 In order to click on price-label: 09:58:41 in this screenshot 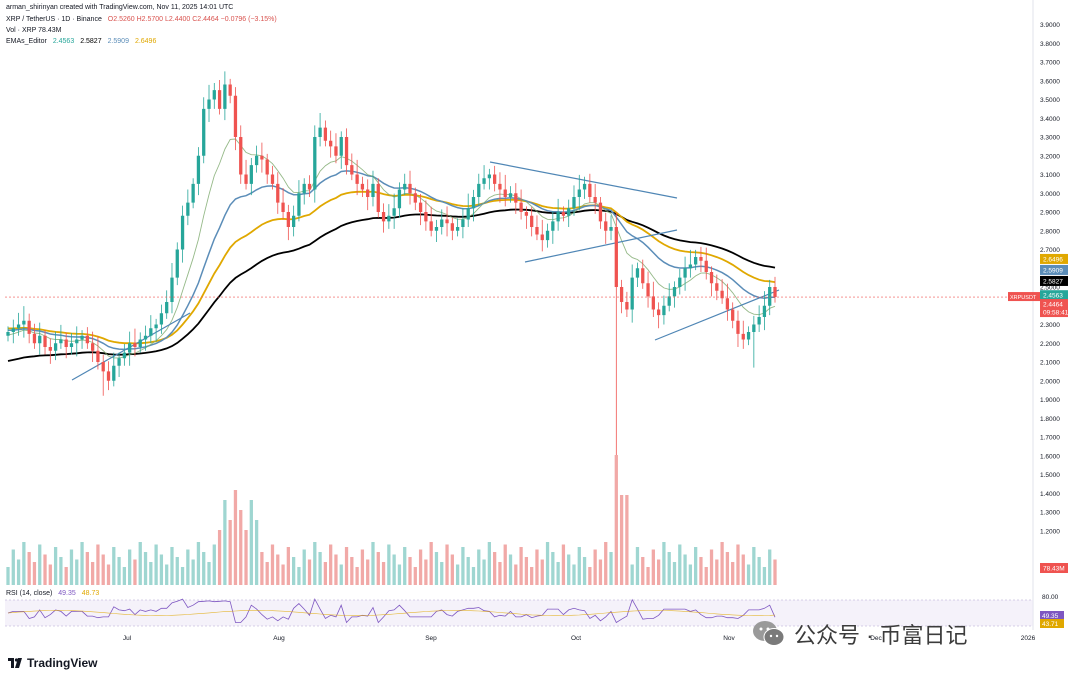, I will do `click(1056, 313)`.